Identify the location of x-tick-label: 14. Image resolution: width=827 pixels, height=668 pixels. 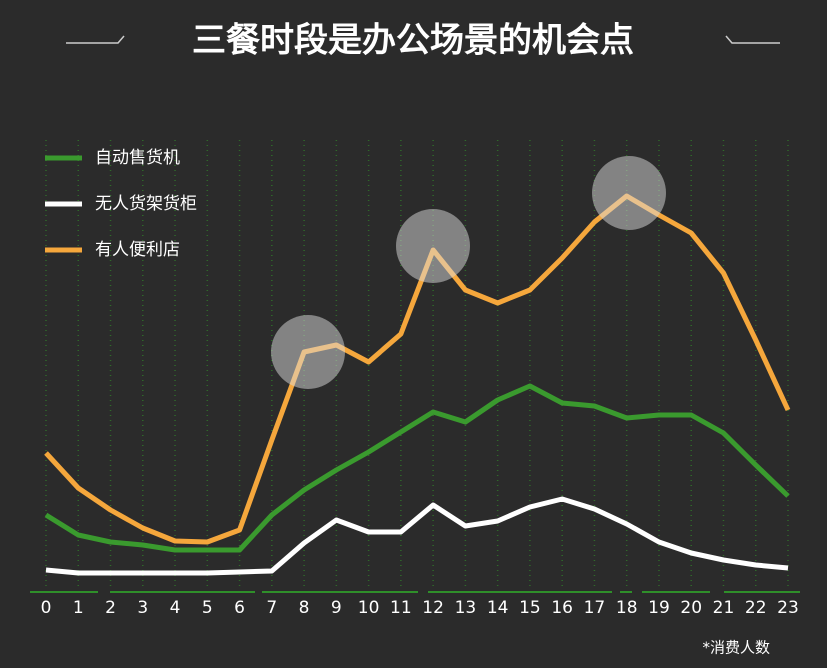
(498, 608).